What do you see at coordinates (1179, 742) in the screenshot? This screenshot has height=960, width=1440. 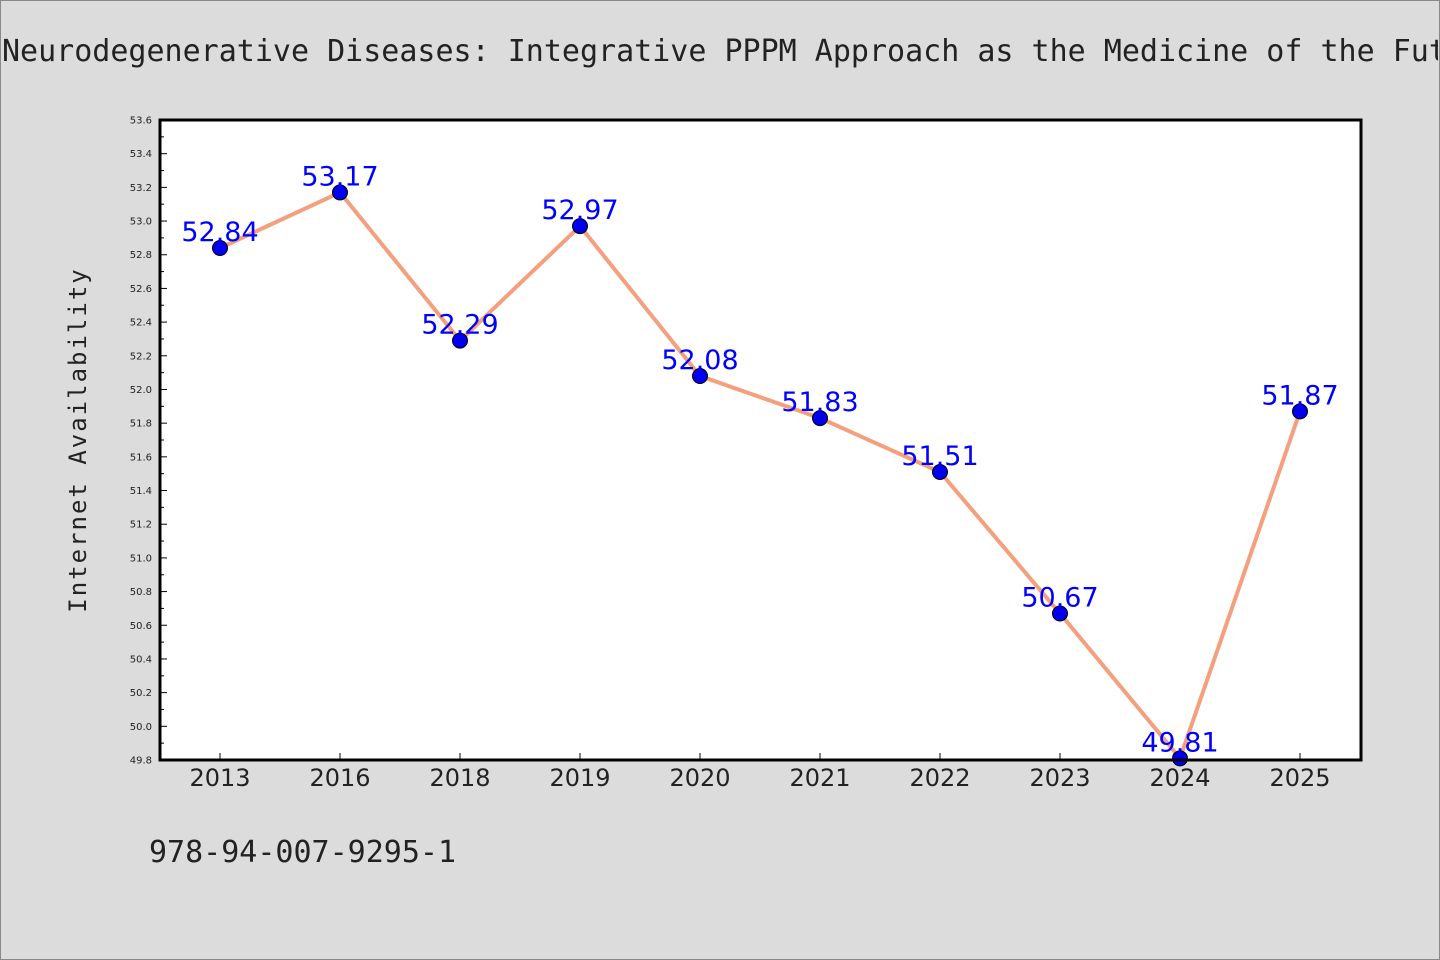 I see `data-label: 49.81` at bounding box center [1179, 742].